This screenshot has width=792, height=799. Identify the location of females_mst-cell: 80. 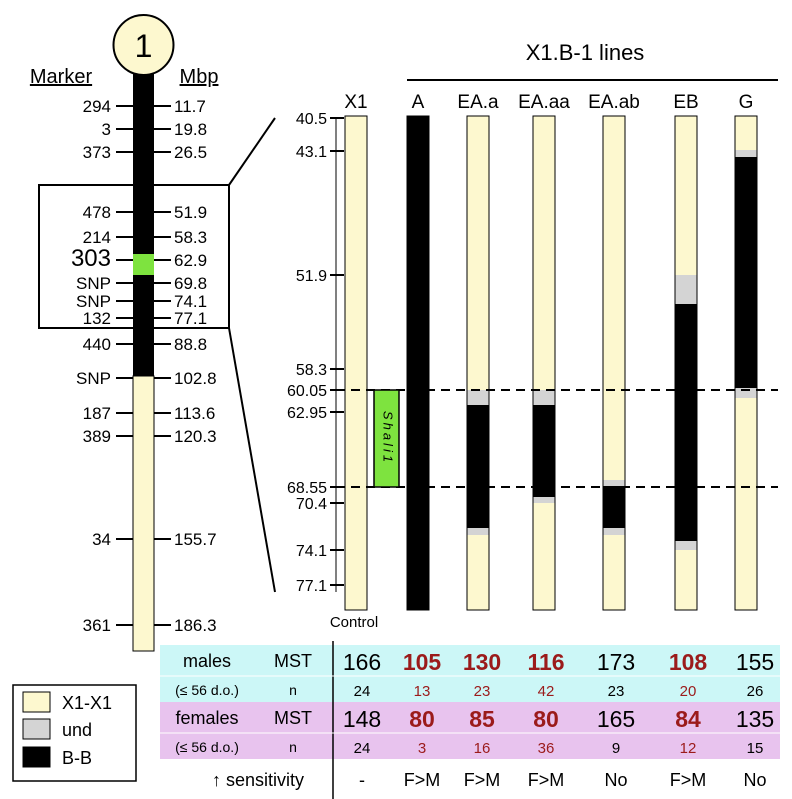
(422, 719).